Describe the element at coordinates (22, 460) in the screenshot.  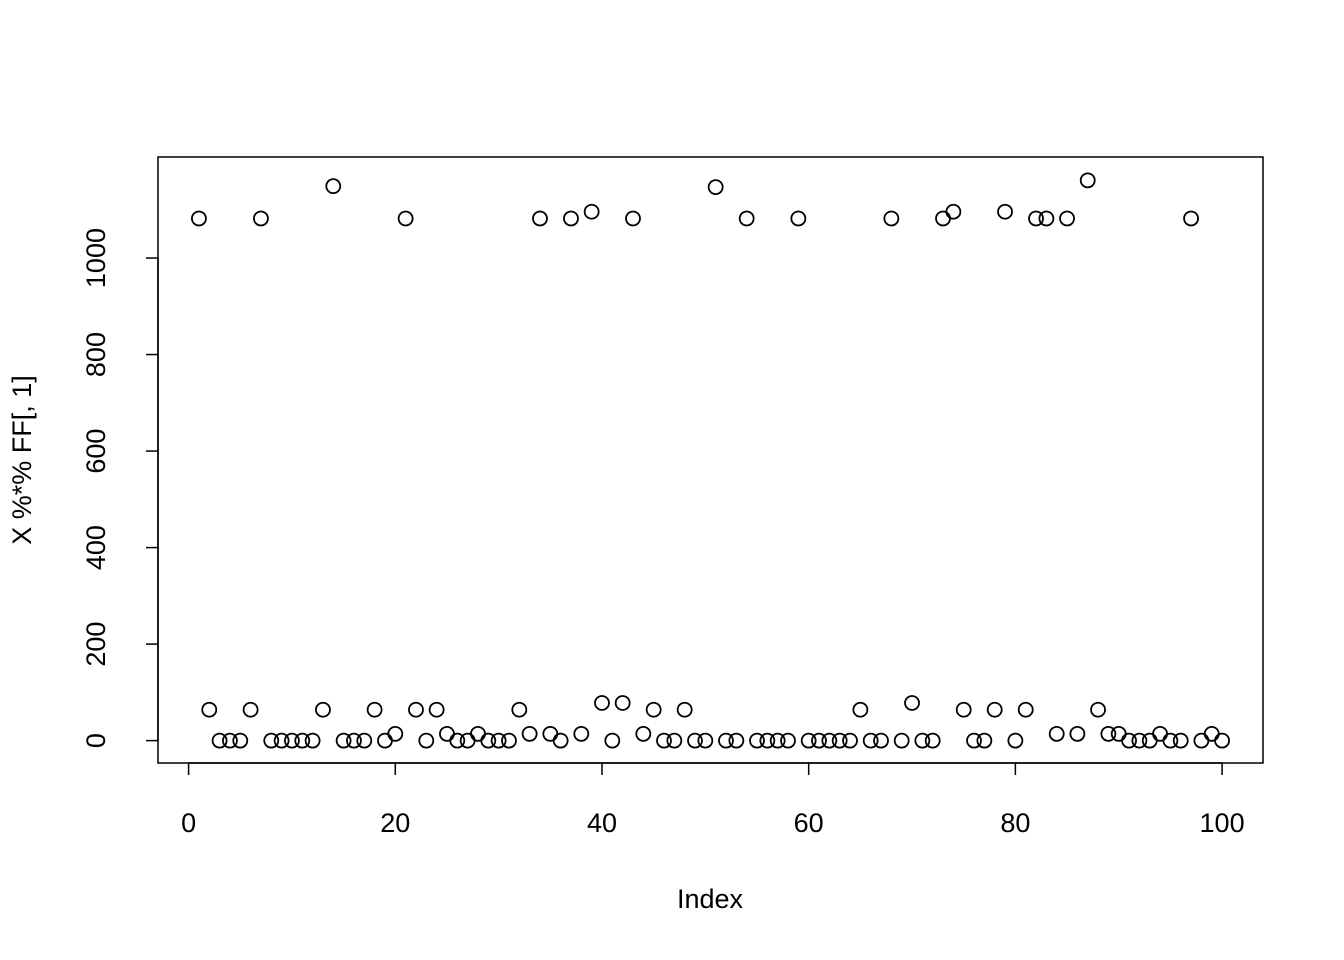
I see `y-axis-label: X %*% FF[, 1]` at that location.